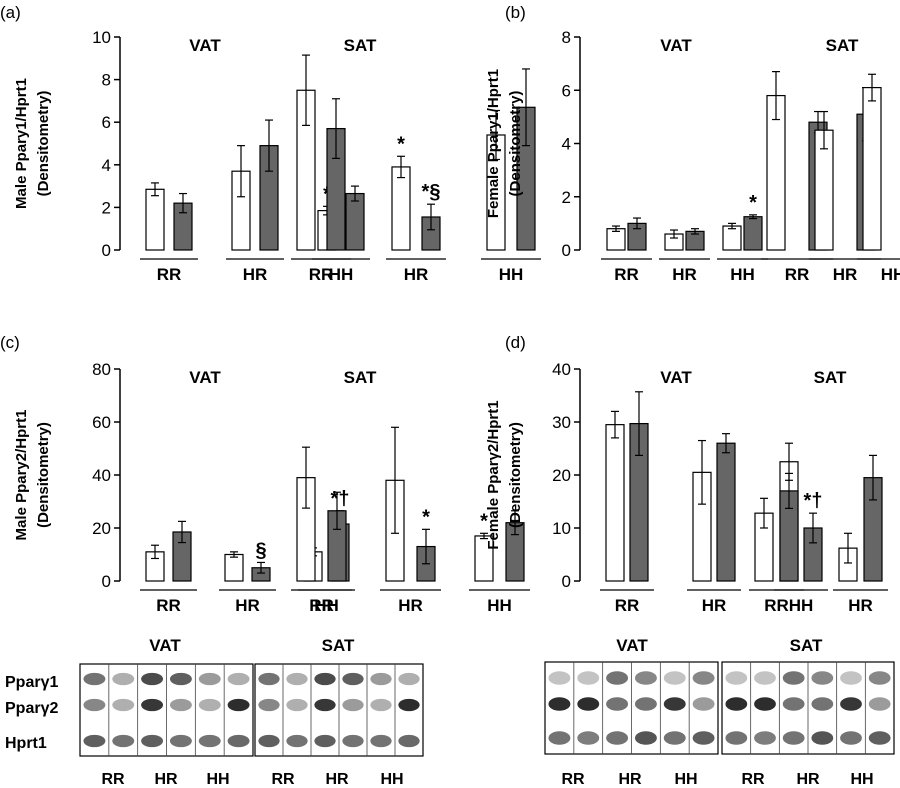  What do you see at coordinates (684, 274) in the screenshot?
I see `category-label: HR` at bounding box center [684, 274].